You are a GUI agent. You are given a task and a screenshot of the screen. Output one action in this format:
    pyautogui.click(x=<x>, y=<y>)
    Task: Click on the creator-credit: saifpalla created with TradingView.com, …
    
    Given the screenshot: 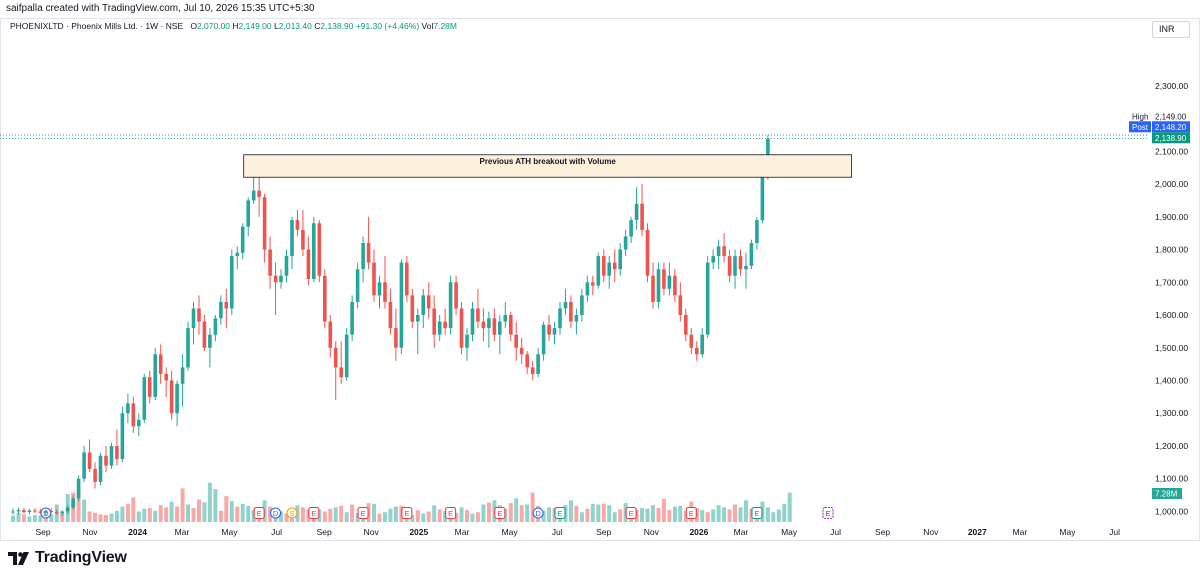 What is the action you would take?
    pyautogui.click(x=160, y=8)
    